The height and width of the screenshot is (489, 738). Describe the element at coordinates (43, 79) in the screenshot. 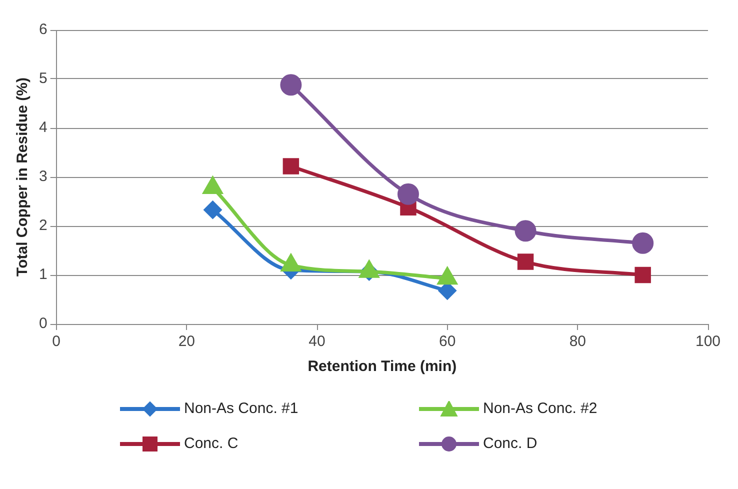

I see `y-tick-label: 5` at that location.